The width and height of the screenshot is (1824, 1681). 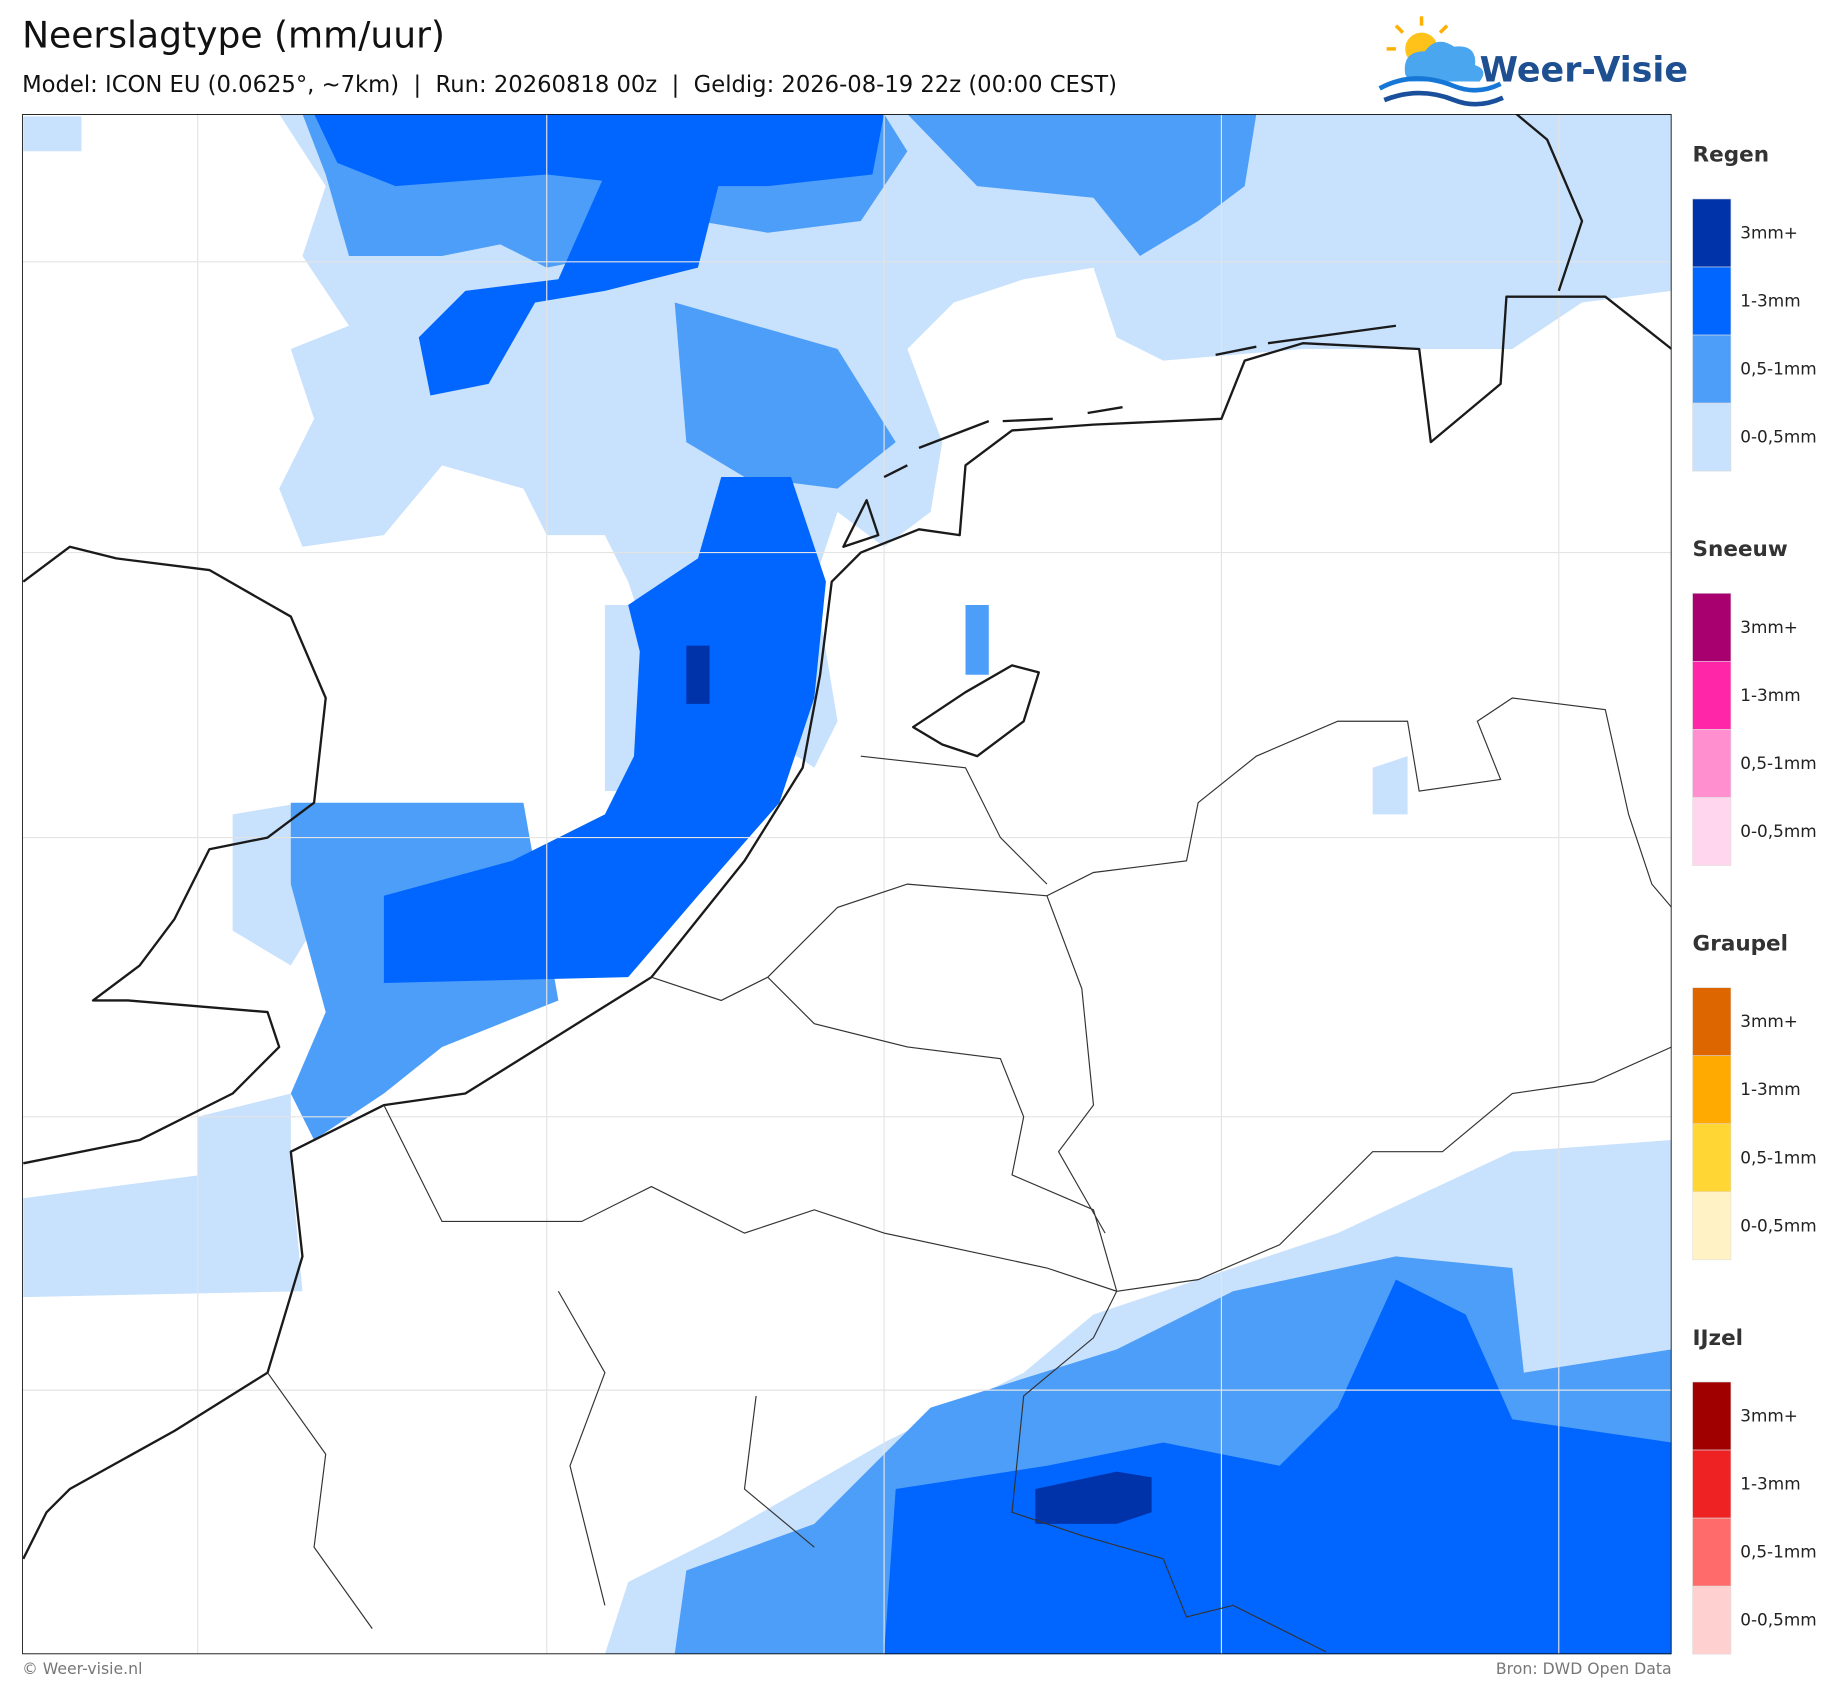 I want to click on coastline-uk, so click(x=174, y=855).